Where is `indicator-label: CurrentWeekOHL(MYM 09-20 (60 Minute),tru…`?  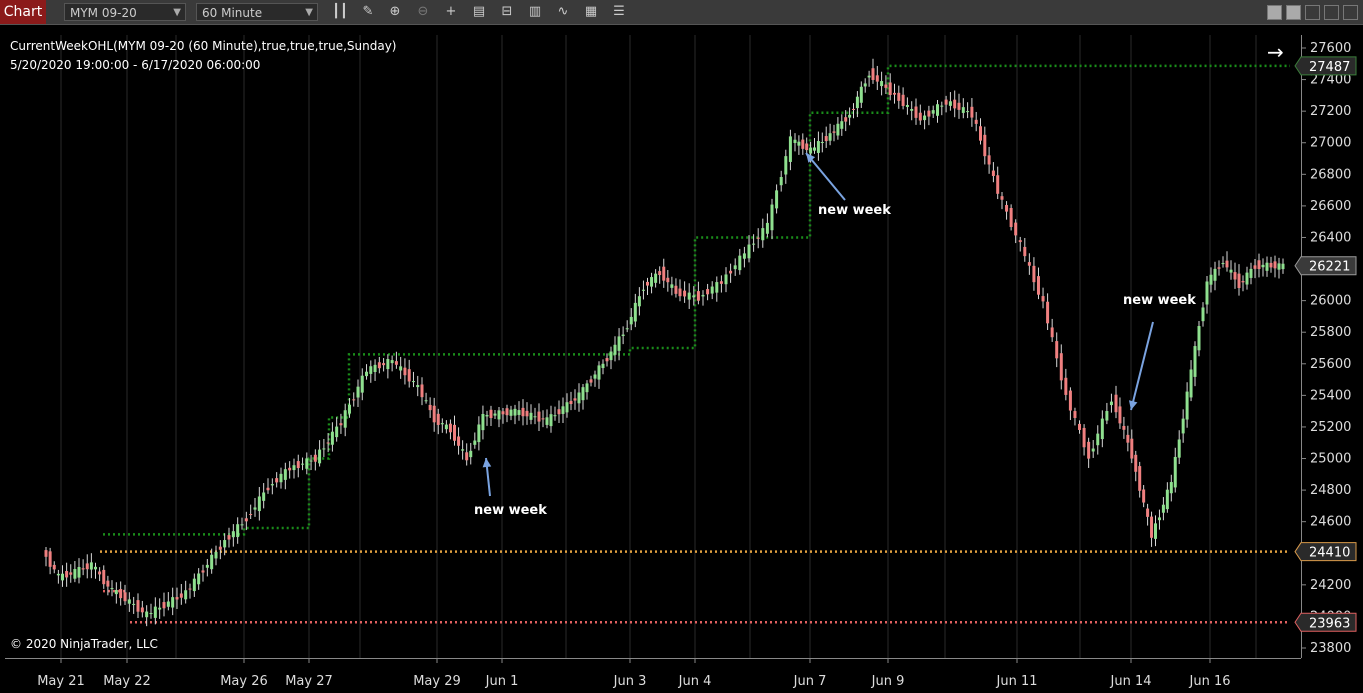 indicator-label: CurrentWeekOHL(MYM 09-20 (60 Minute),tru… is located at coordinates (203, 46).